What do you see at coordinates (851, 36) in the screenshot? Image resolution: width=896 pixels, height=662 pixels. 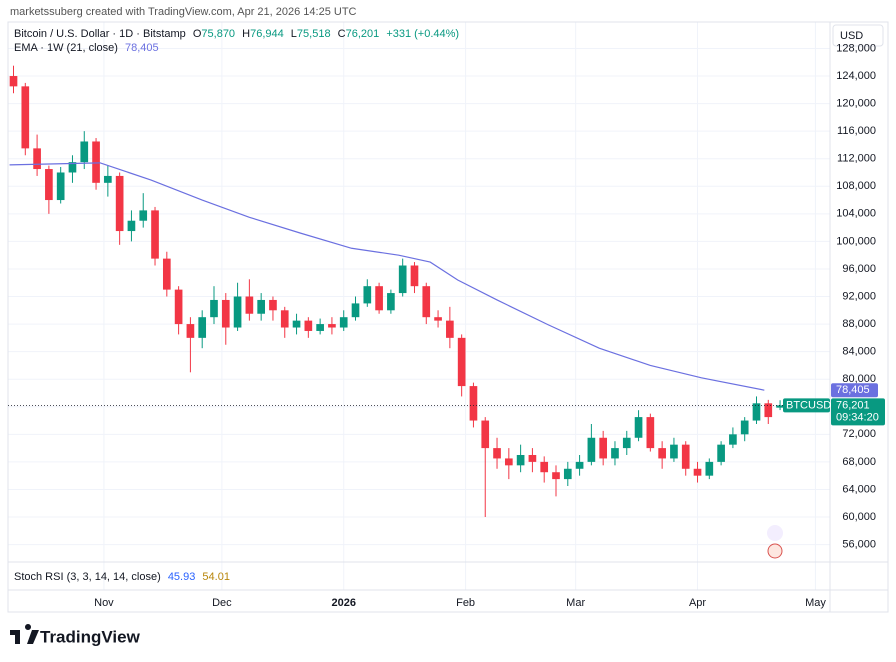 I see `currency: USD` at bounding box center [851, 36].